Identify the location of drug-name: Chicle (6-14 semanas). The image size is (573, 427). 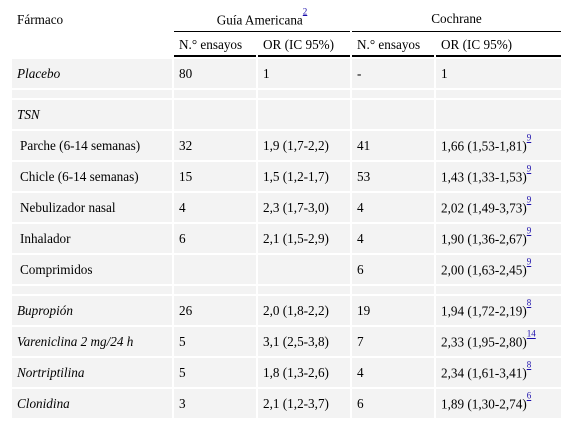
(92, 176).